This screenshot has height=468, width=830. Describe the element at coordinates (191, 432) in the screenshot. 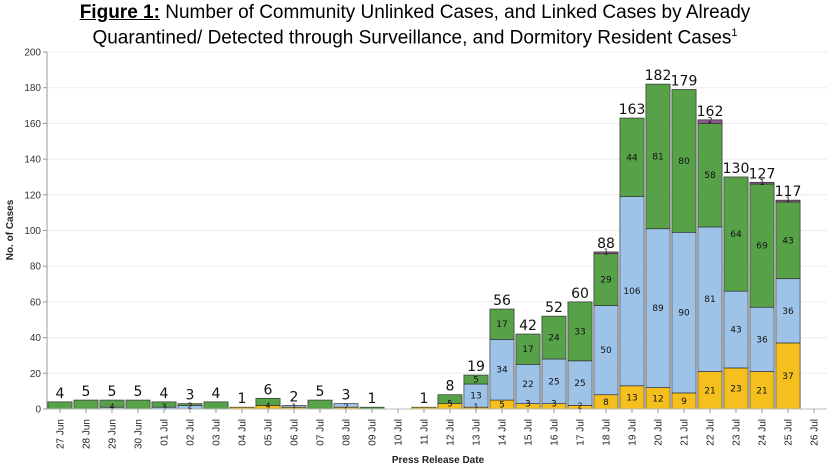

I see `x-tick-label: 02 Jul` at that location.